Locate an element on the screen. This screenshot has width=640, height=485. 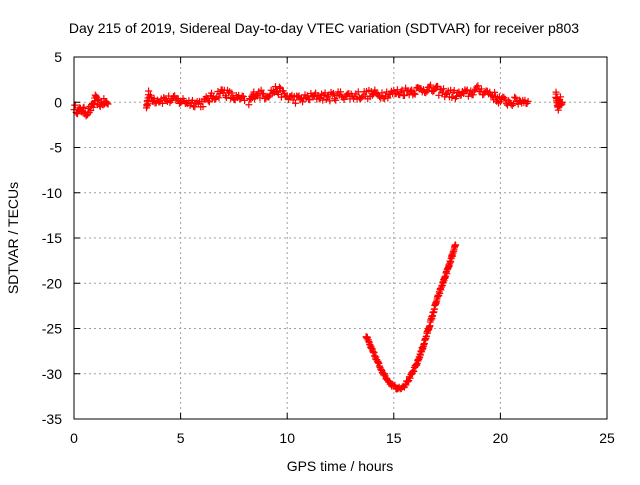
y-tick-label: 5 is located at coordinates (58, 57).